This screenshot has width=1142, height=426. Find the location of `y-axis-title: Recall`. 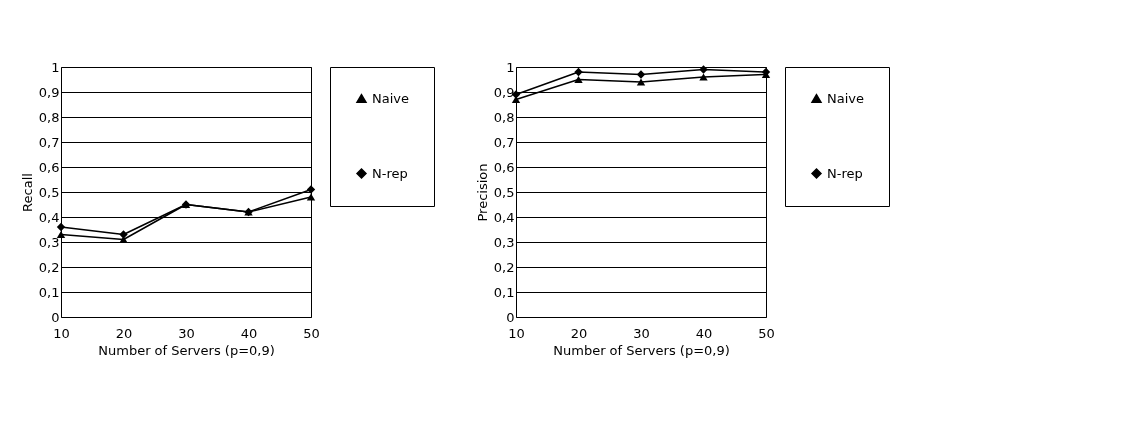

y-axis-title: Recall is located at coordinates (27, 192).